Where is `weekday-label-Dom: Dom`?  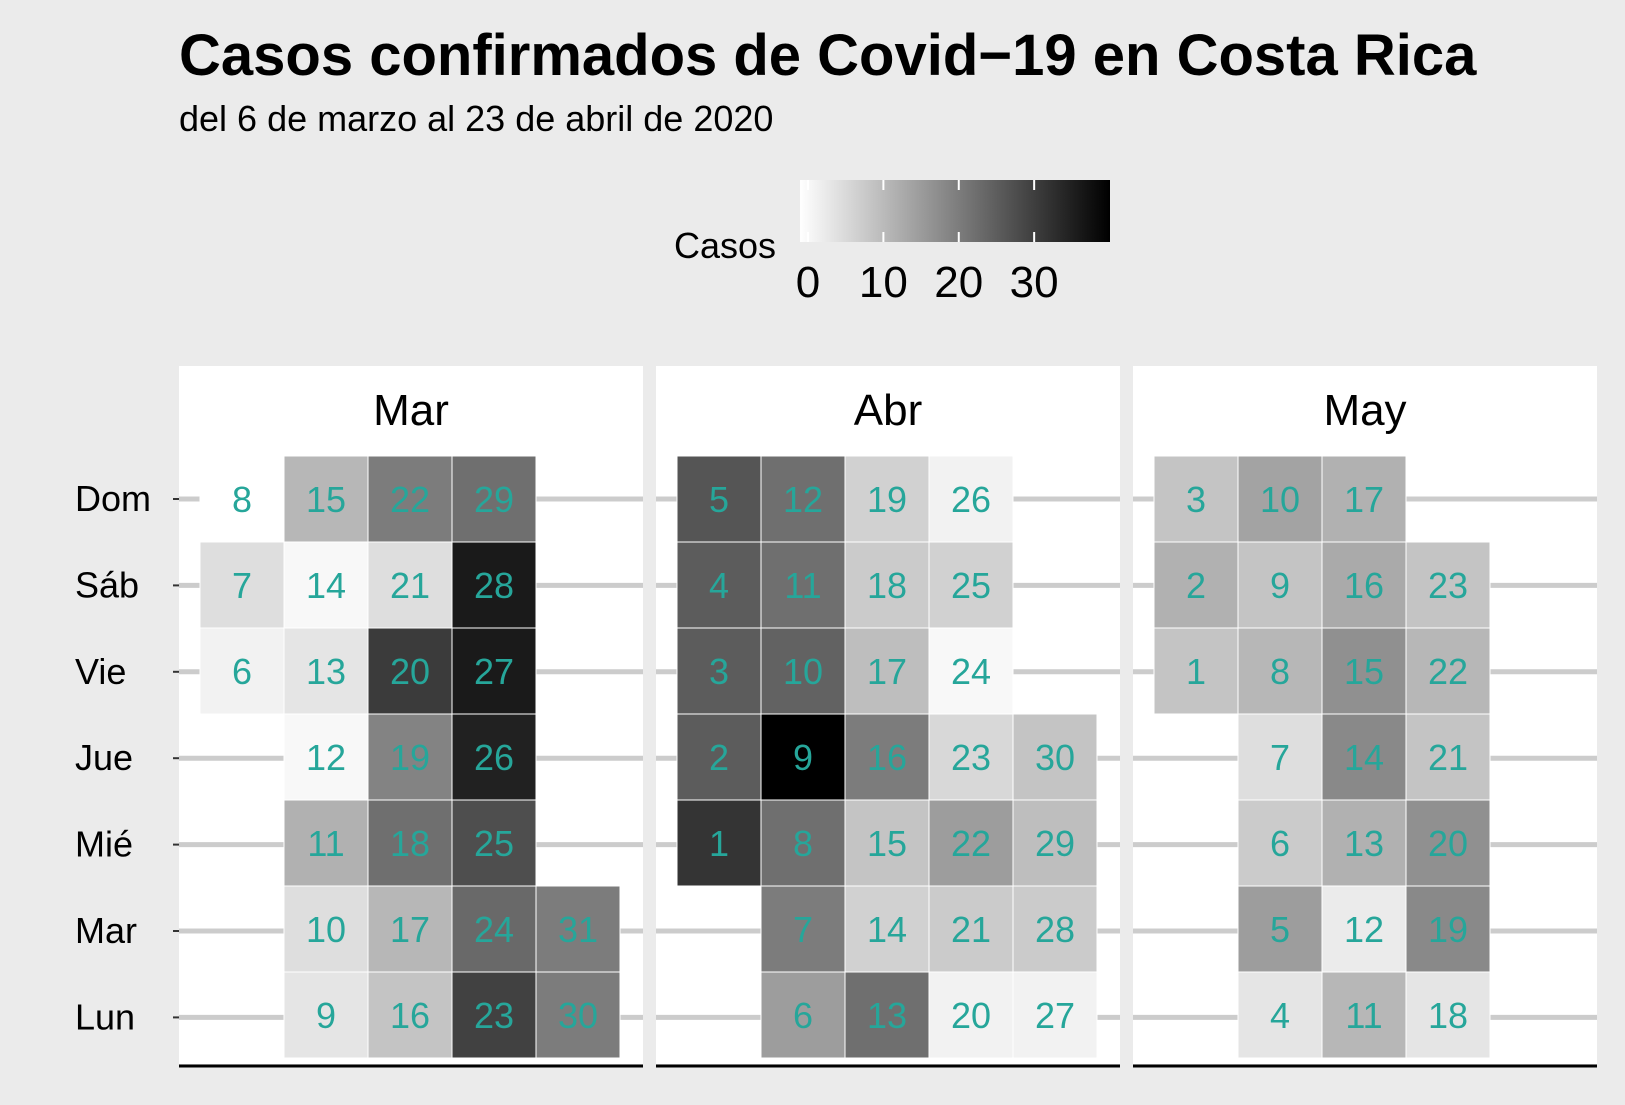 weekday-label-Dom: Dom is located at coordinates (113, 498).